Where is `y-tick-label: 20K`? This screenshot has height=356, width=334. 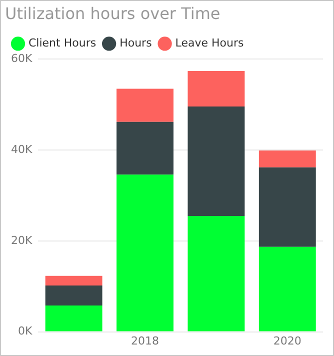 y-tick-label: 20K is located at coordinates (21, 240).